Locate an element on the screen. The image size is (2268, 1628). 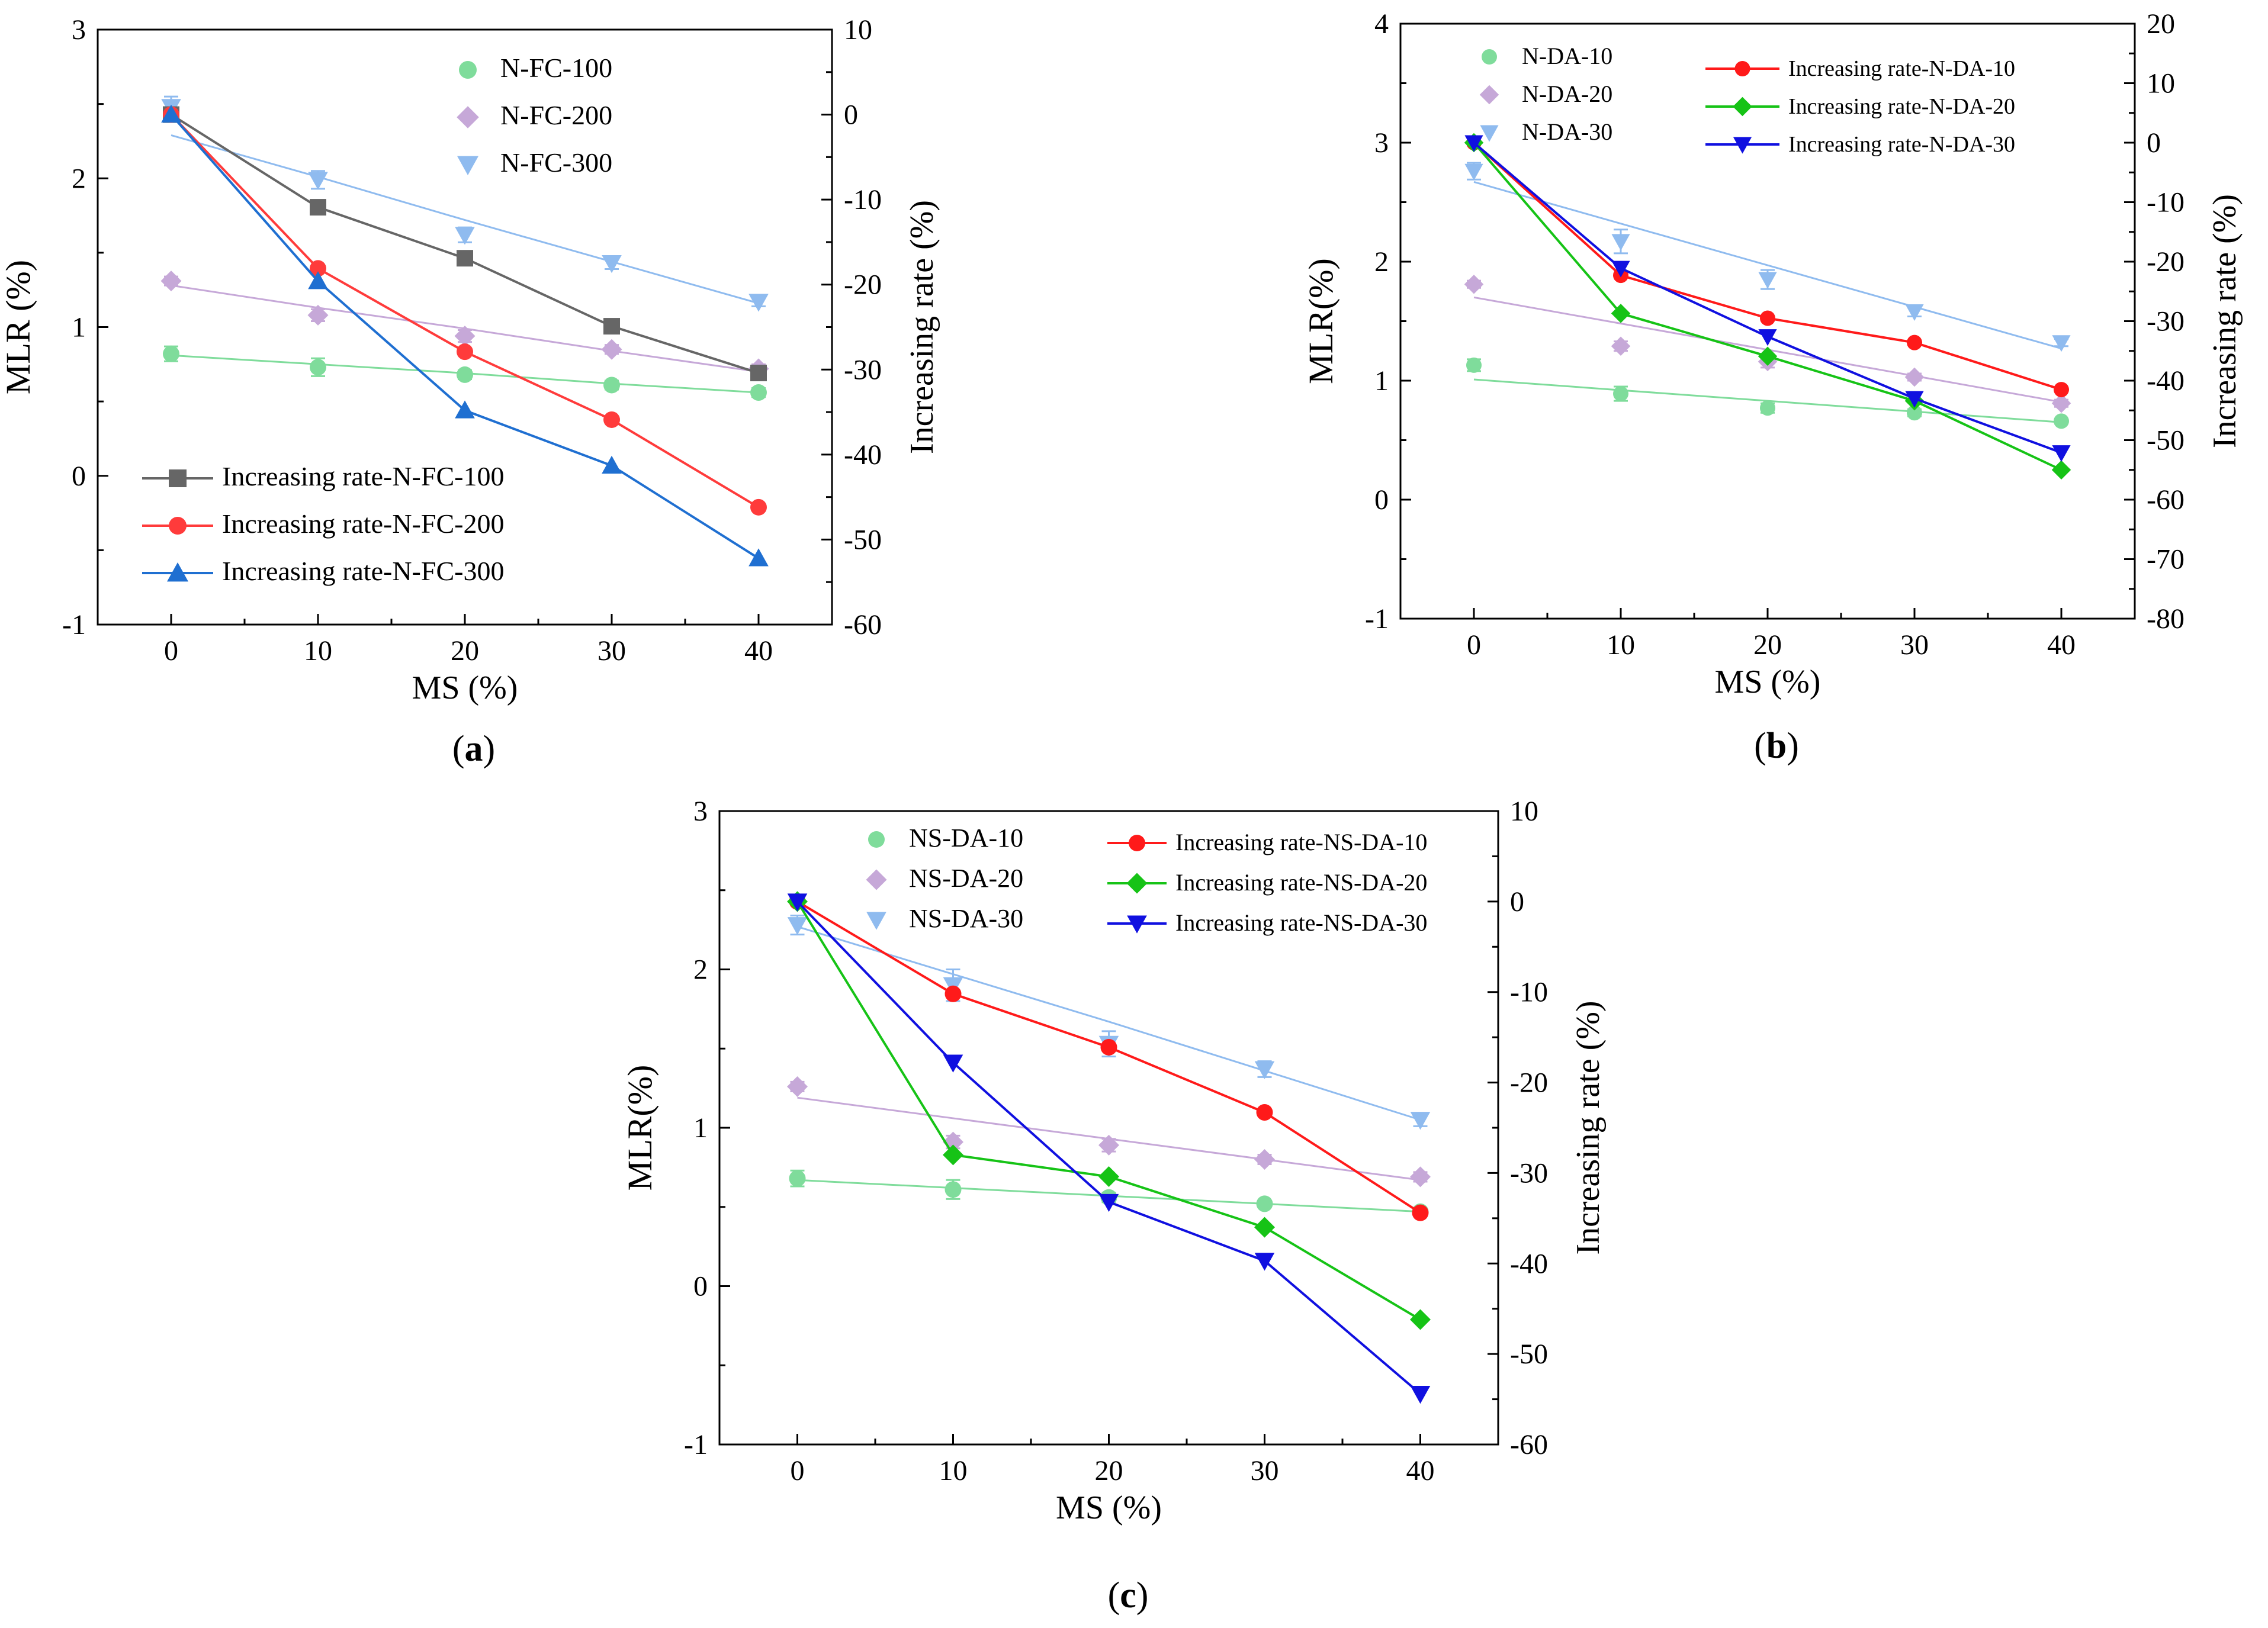
legend-label: Increasing rate-N-DA-10 is located at coordinates (1902, 68).